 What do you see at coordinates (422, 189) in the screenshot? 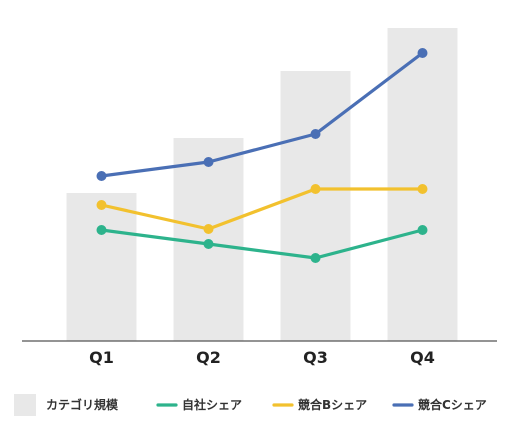
I see `point-series-2-q4` at bounding box center [422, 189].